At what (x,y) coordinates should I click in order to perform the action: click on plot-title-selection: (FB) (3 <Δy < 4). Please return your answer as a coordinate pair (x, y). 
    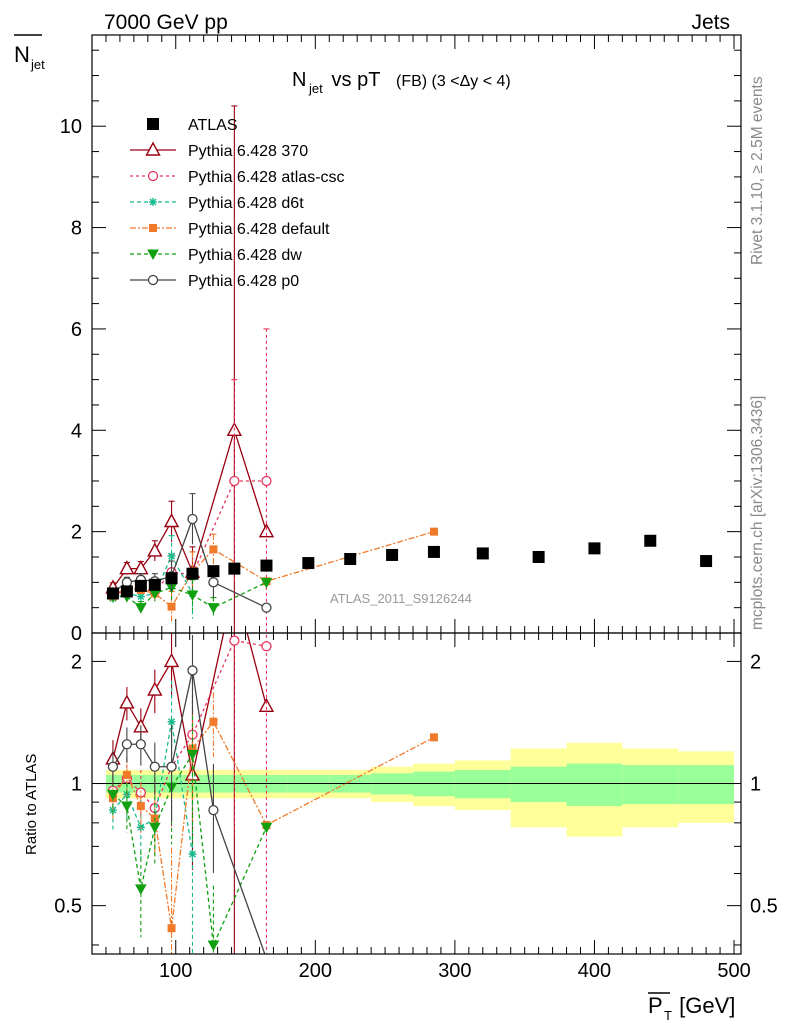
    Looking at the image, I should click on (453, 81).